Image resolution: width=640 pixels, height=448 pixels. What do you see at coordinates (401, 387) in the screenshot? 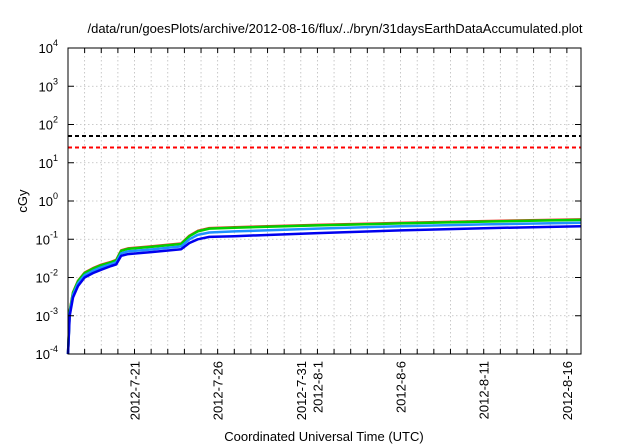
I see `x-tick-label: 2012-8-6` at bounding box center [401, 387].